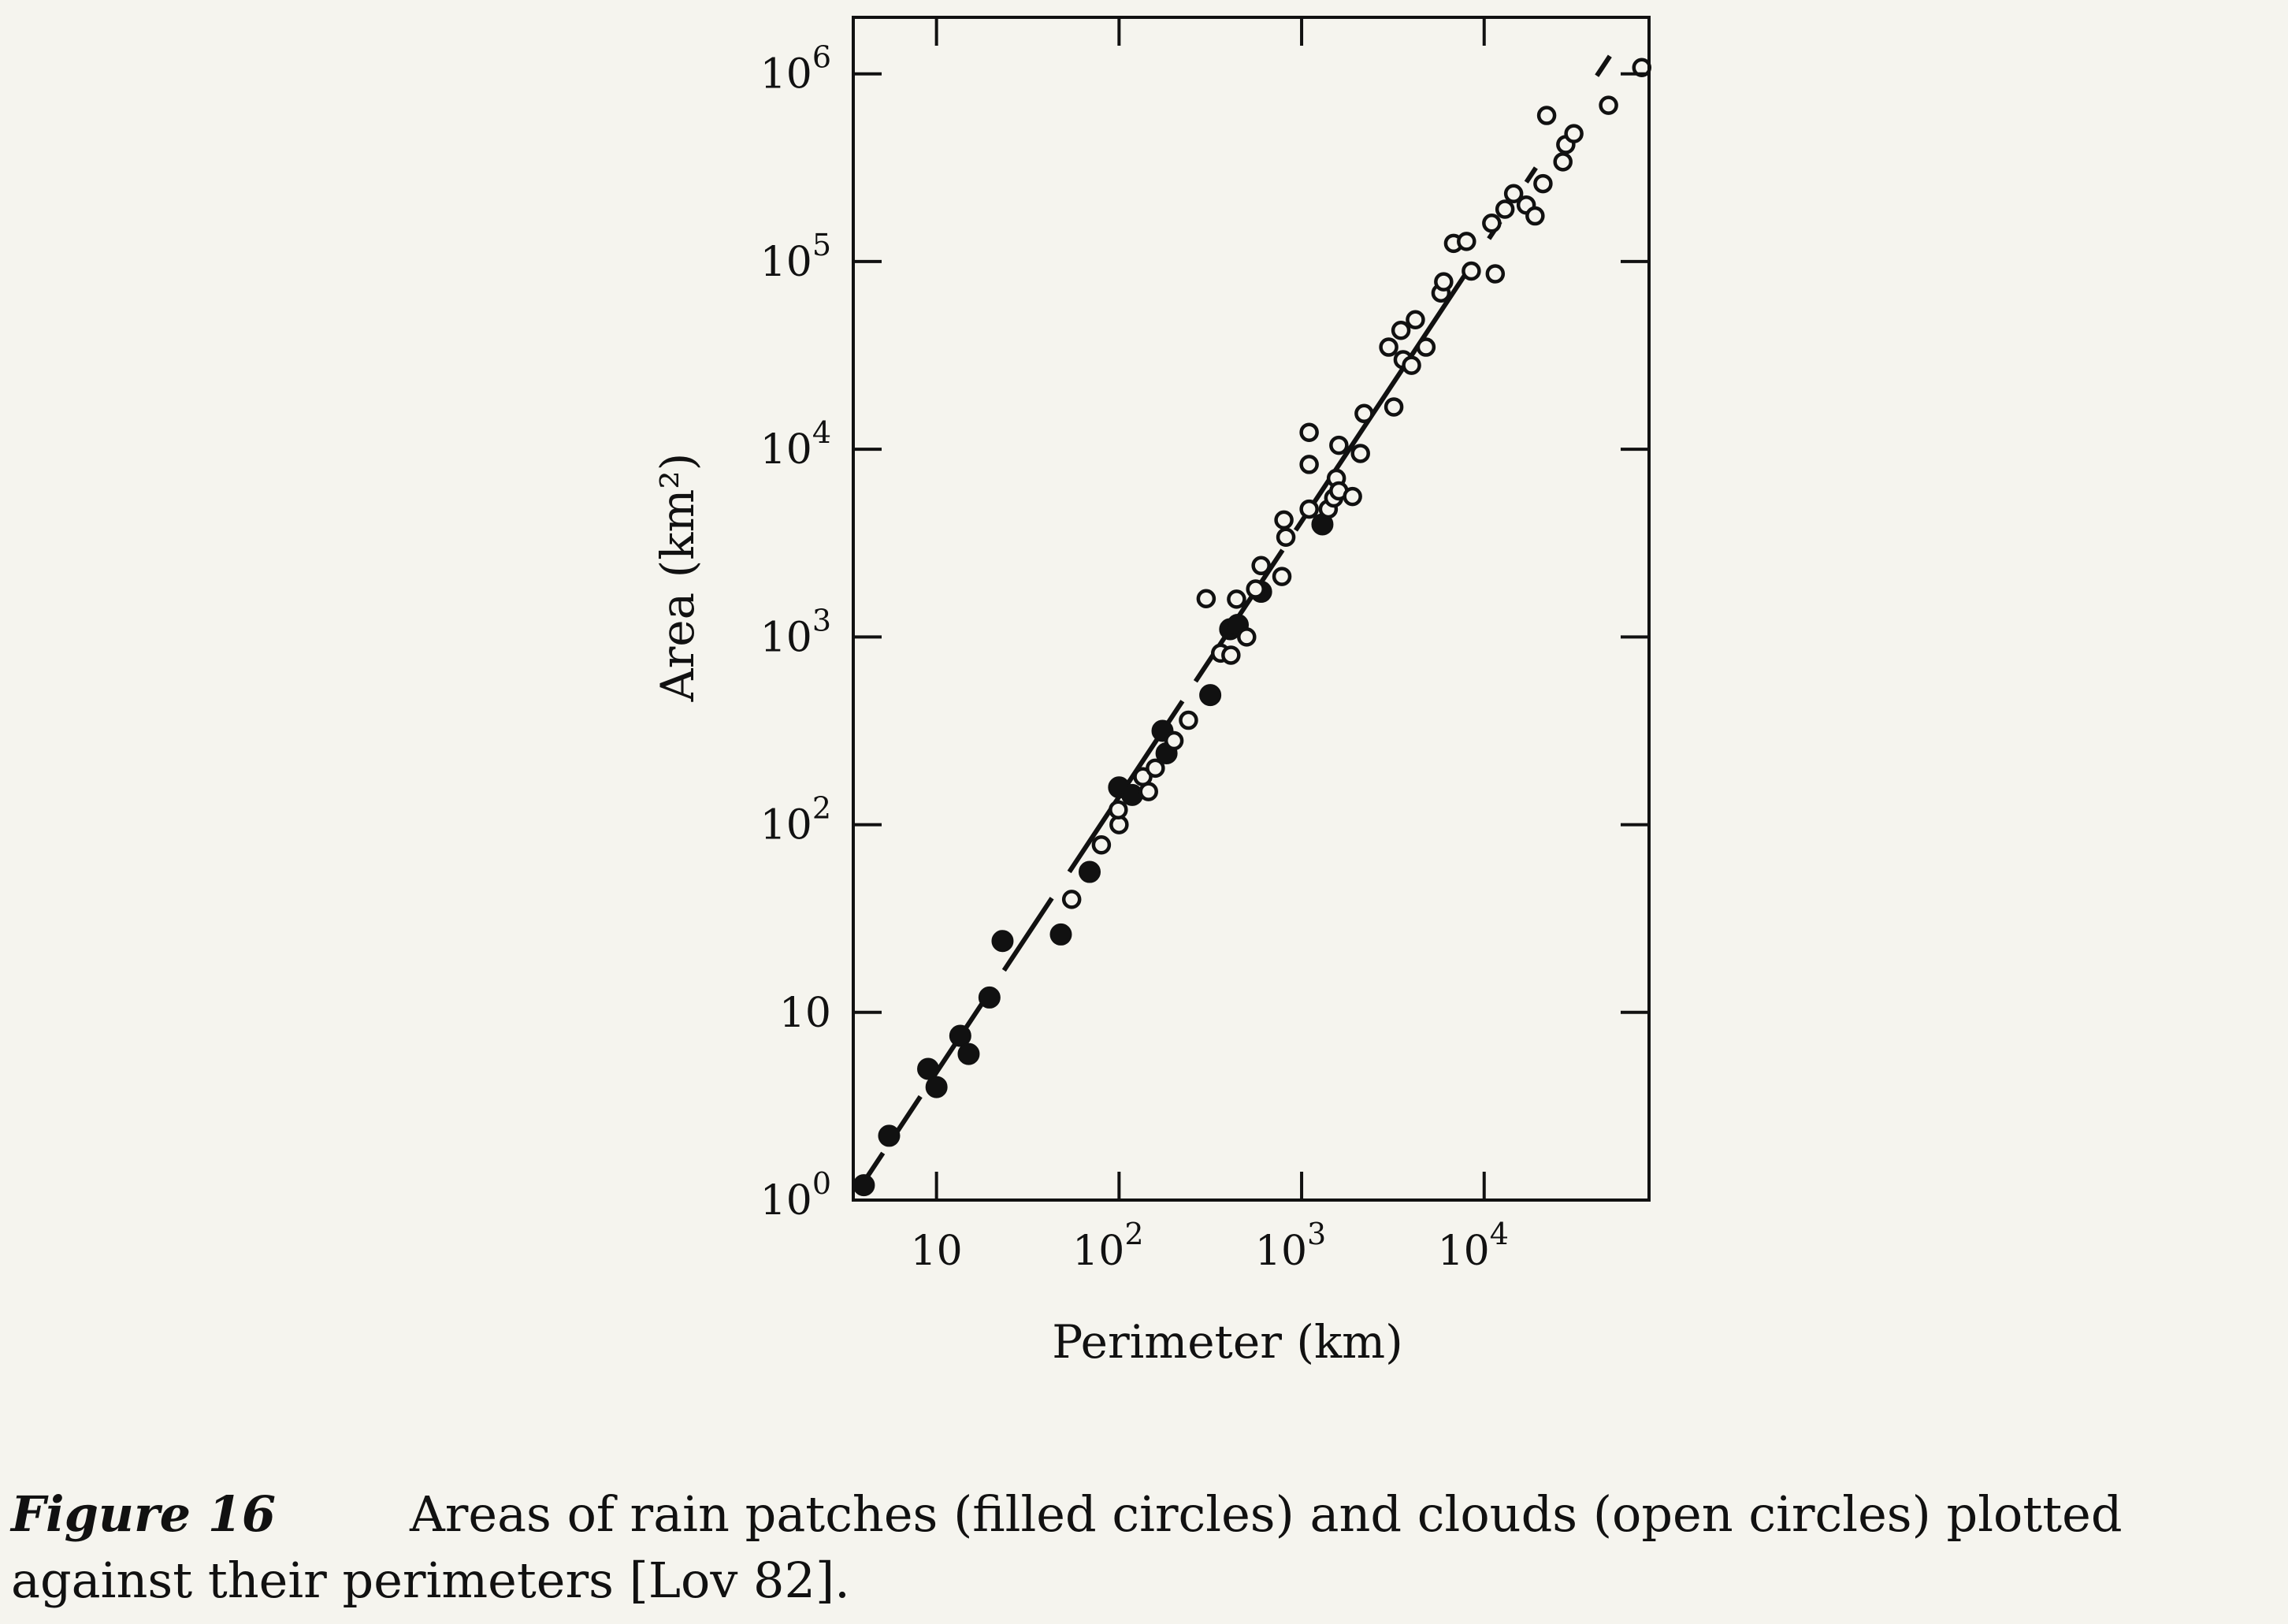 Image resolution: width=2288 pixels, height=1624 pixels. Describe the element at coordinates (821, 620) in the screenshot. I see `y-tick-exponent: 3` at that location.